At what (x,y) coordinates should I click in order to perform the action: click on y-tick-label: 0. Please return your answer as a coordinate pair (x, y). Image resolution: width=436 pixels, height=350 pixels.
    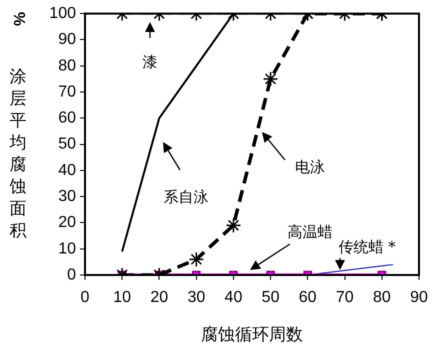
    Looking at the image, I should click on (71, 275).